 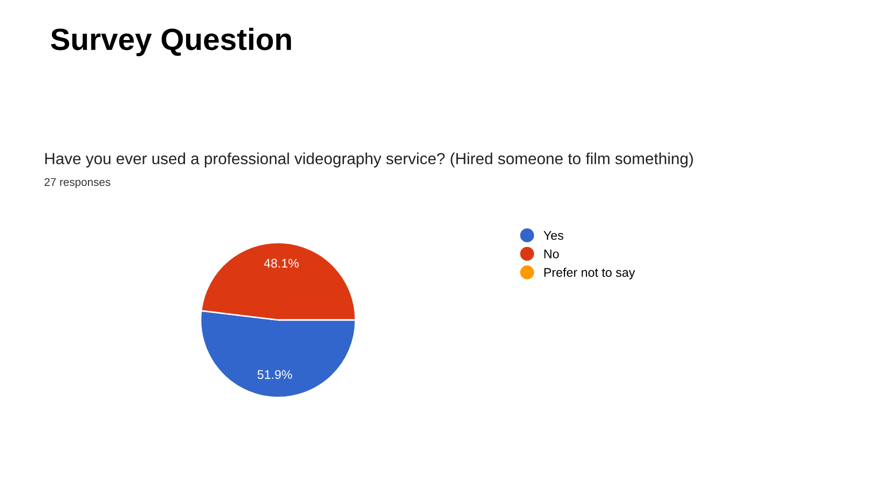 What do you see at coordinates (281, 263) in the screenshot?
I see `data-label: 48.1%` at bounding box center [281, 263].